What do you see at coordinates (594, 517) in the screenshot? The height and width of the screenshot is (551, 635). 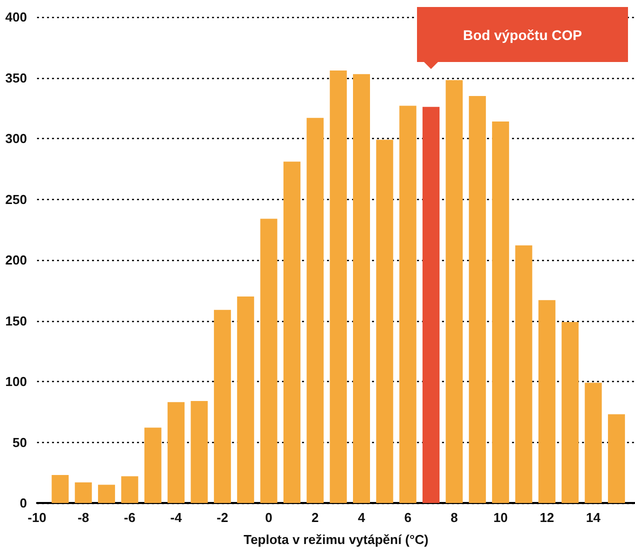 I see `x-tick-label: 14` at bounding box center [594, 517].